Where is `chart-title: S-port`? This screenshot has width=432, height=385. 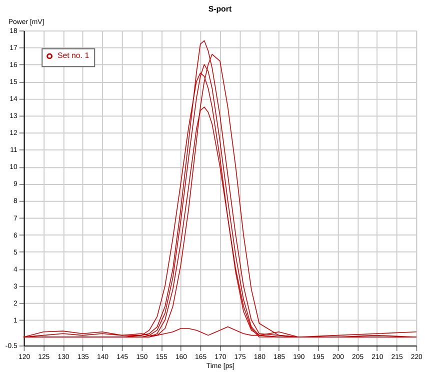
chart-title: S-port is located at coordinates (220, 9).